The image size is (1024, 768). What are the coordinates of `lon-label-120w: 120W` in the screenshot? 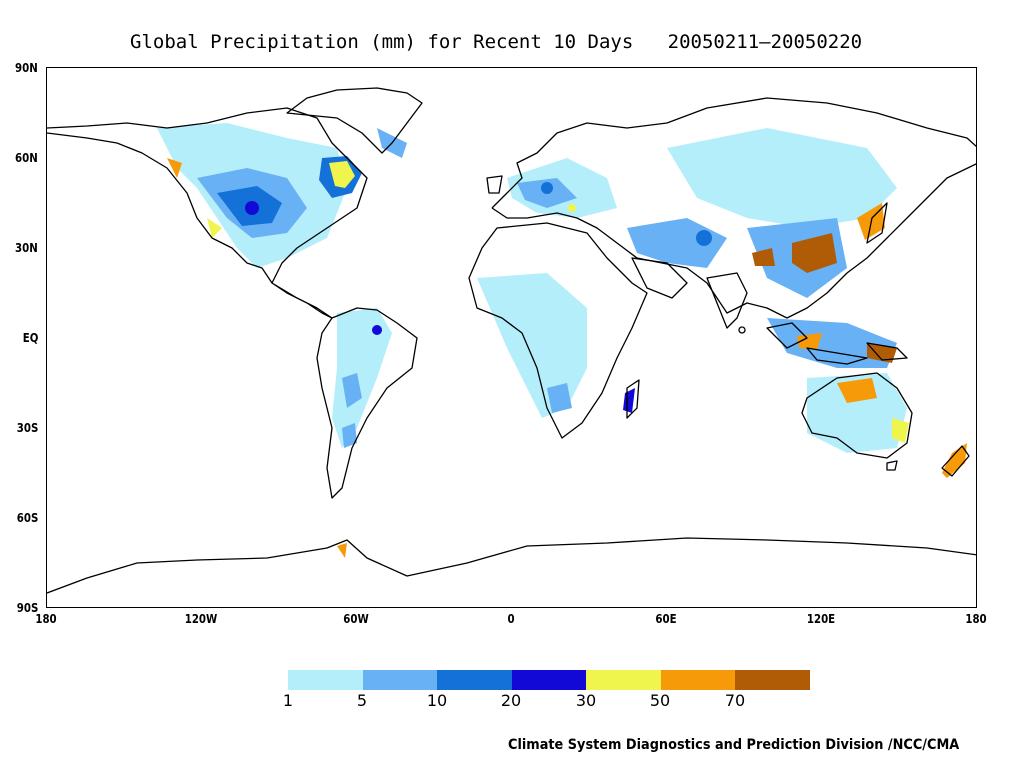 It's located at (201, 619).